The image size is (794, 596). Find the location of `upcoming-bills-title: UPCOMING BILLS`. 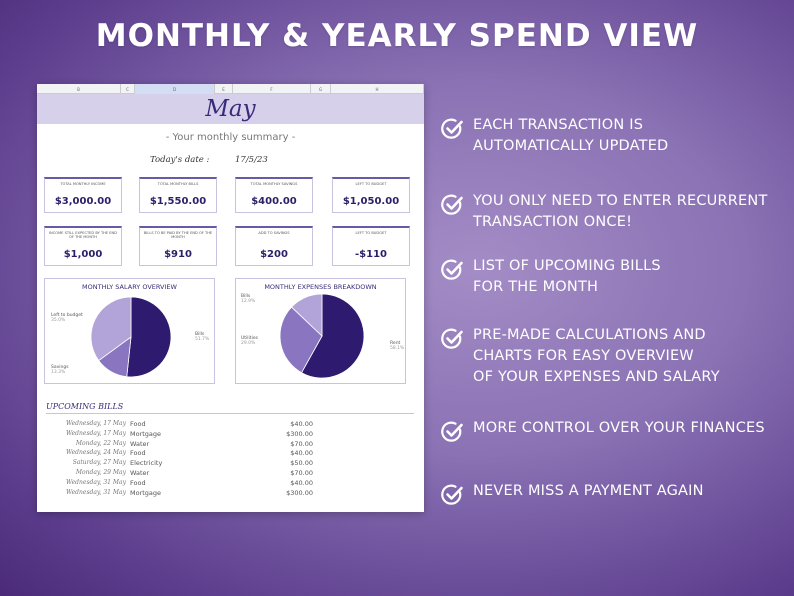

upcoming-bills-title: UPCOMING BILLS is located at coordinates (85, 406).